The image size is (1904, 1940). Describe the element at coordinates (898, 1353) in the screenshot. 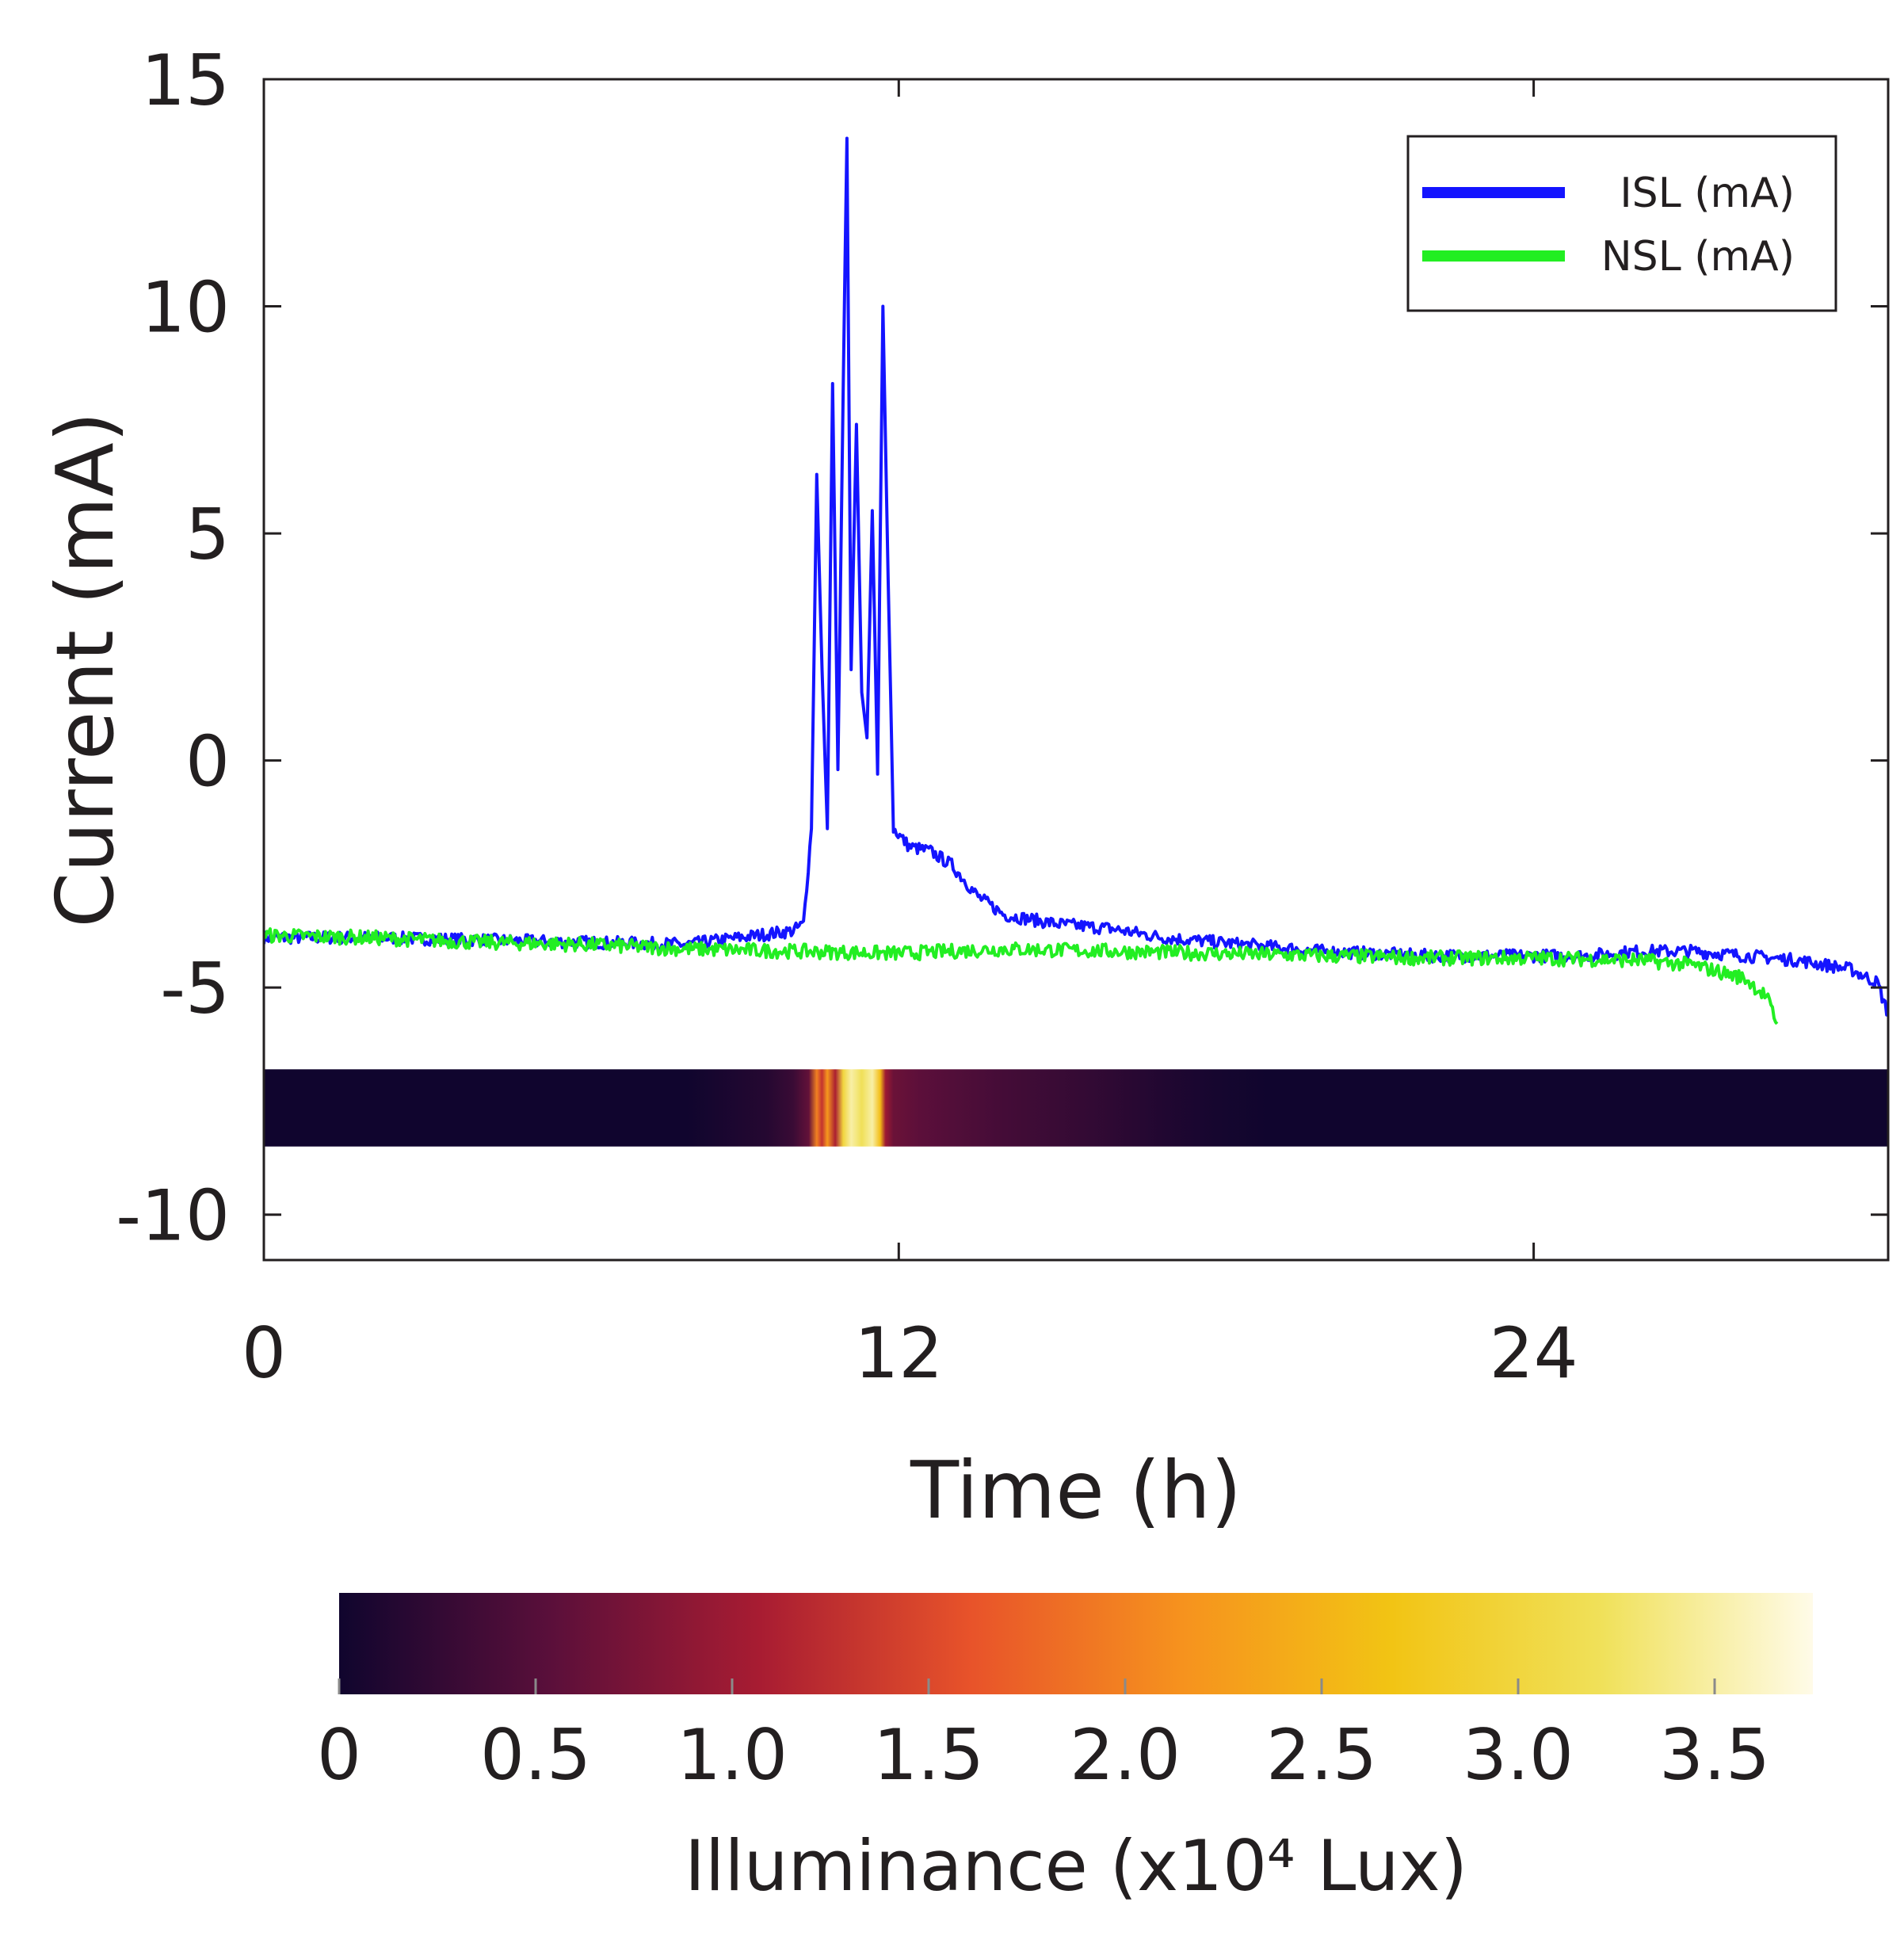

I see `x-tick-label: 12` at that location.